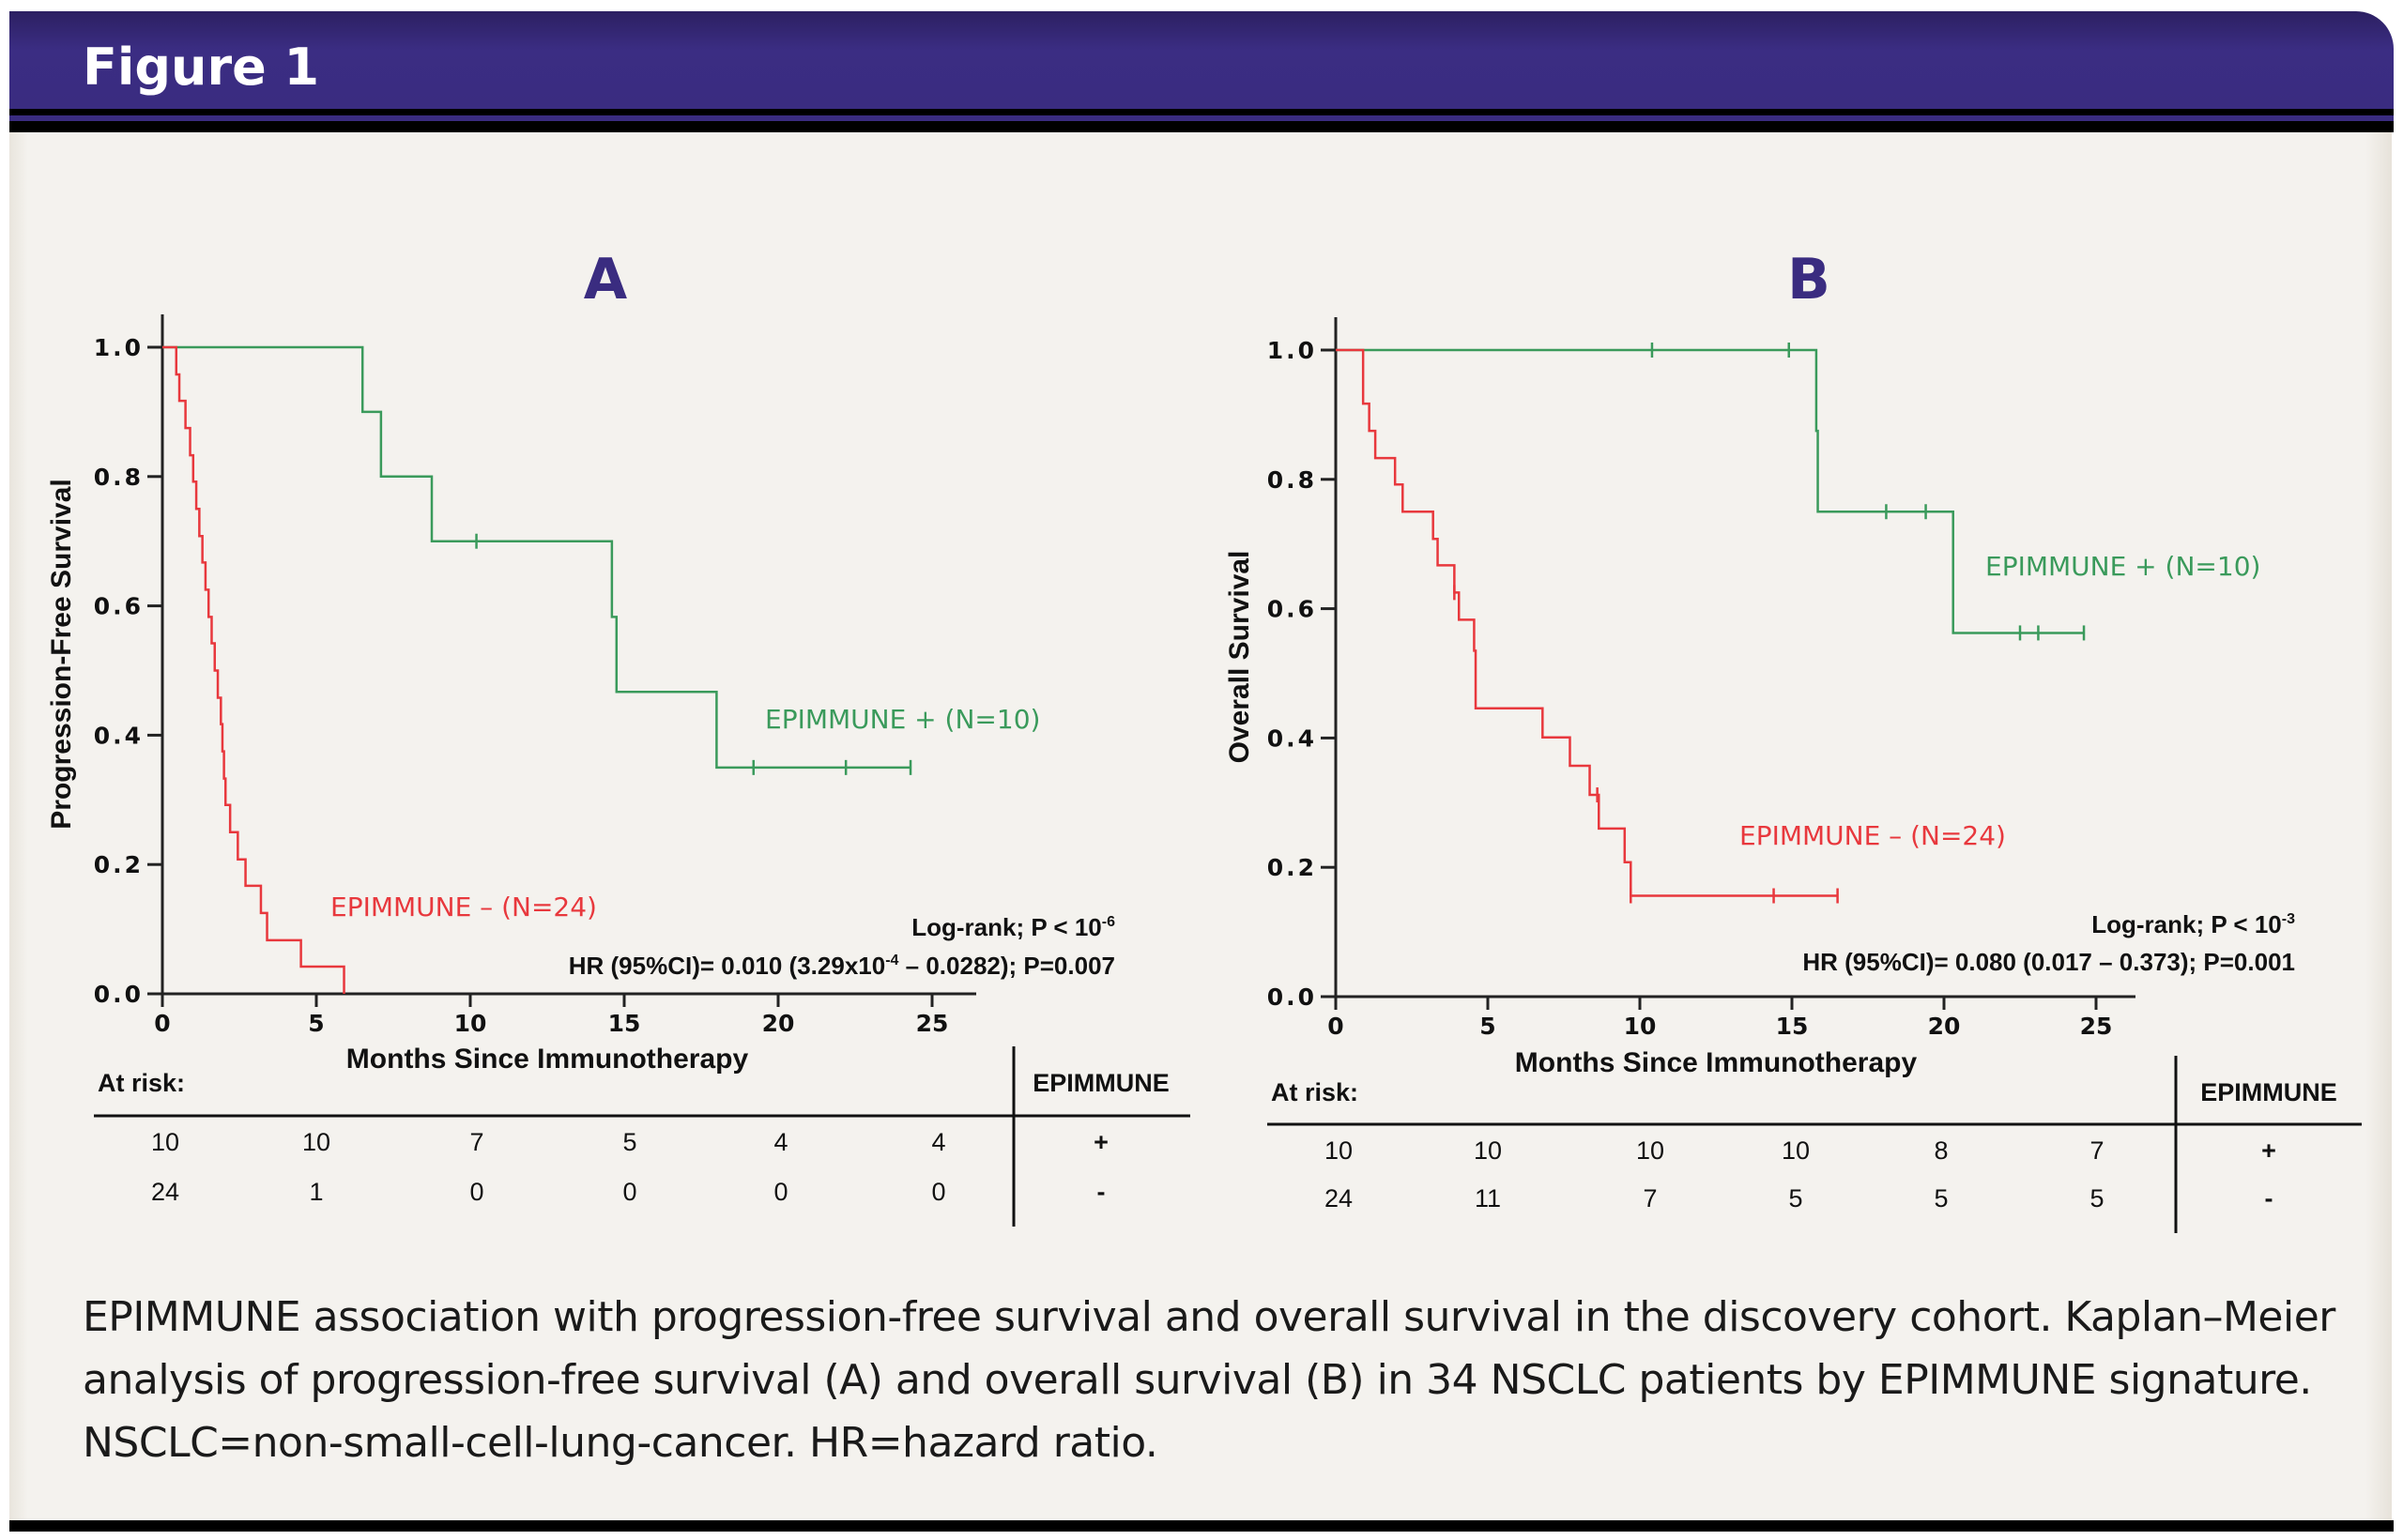  I want to click on at-risk-count: 8, so click(1941, 1150).